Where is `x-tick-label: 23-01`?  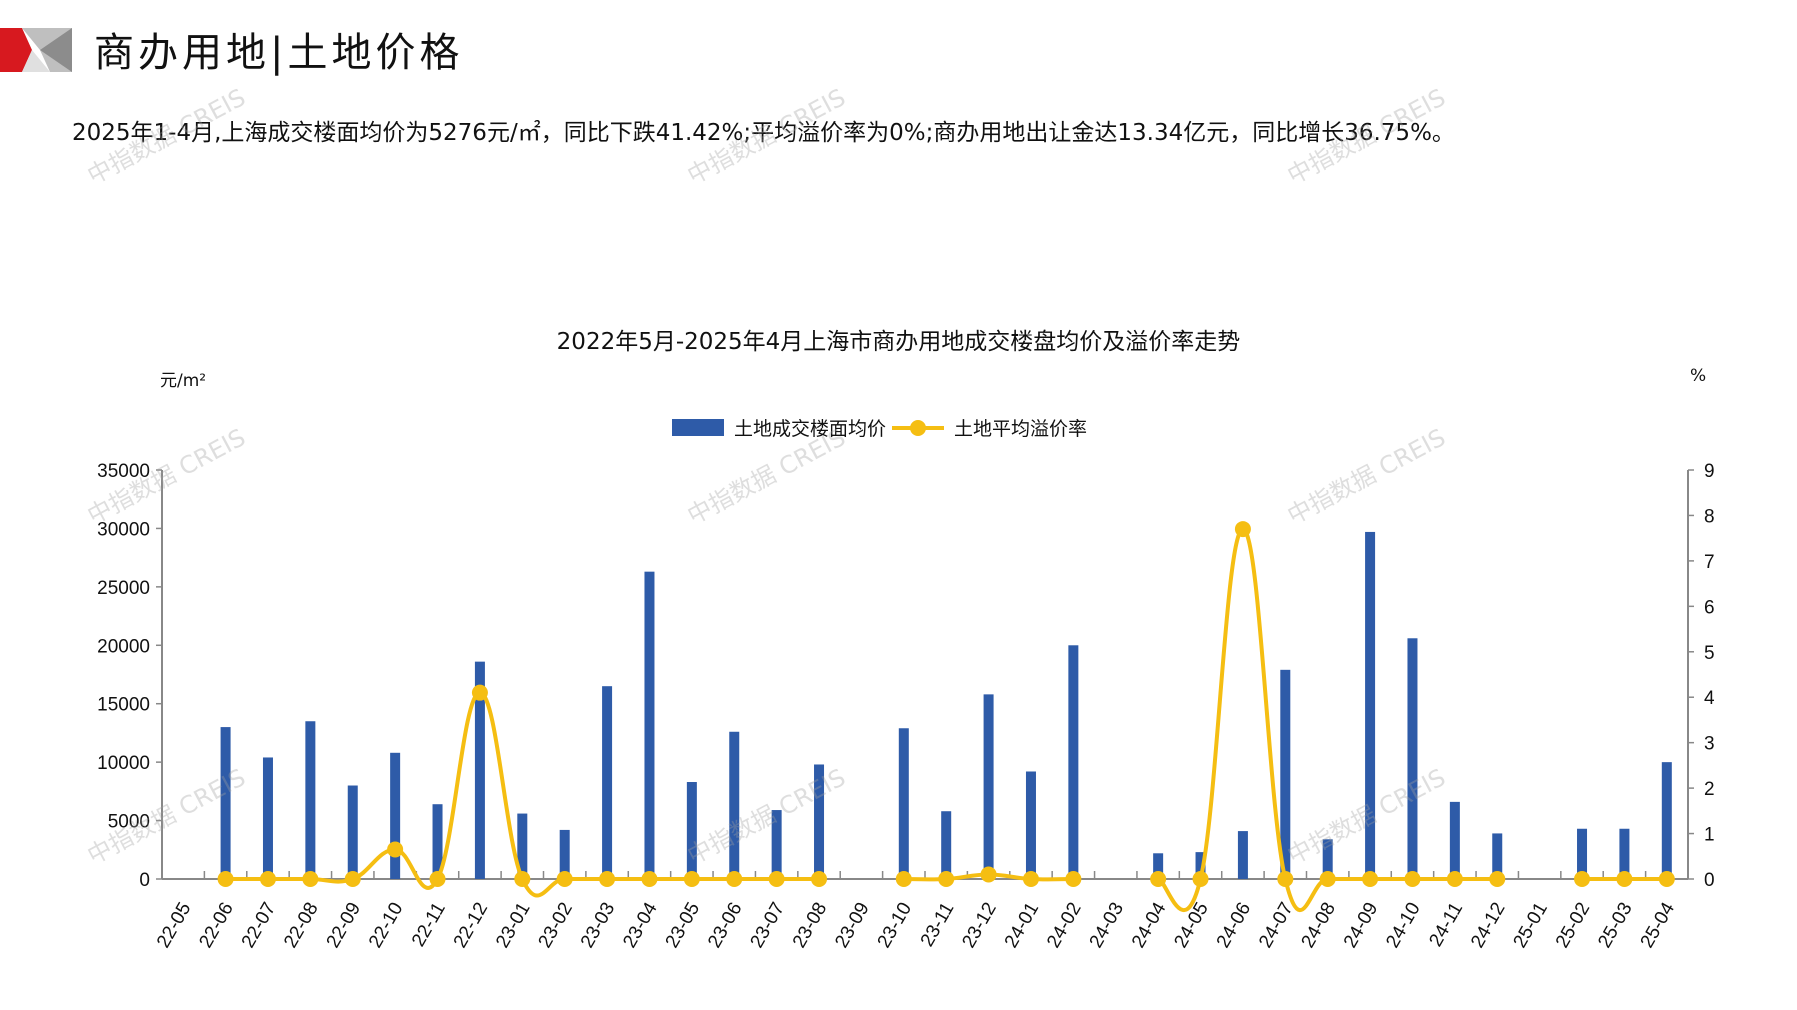
x-tick-label: 23-01 is located at coordinates (513, 925).